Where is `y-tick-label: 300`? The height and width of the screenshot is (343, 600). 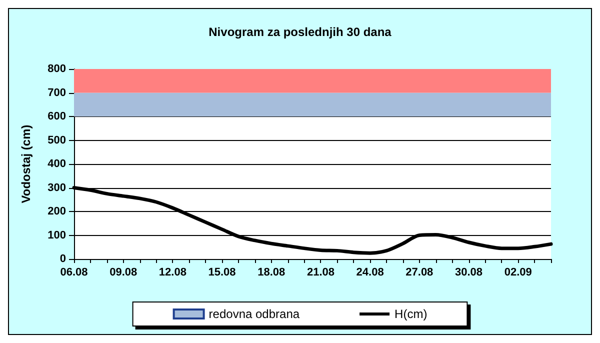
y-tick-label: 300 is located at coordinates (57, 188).